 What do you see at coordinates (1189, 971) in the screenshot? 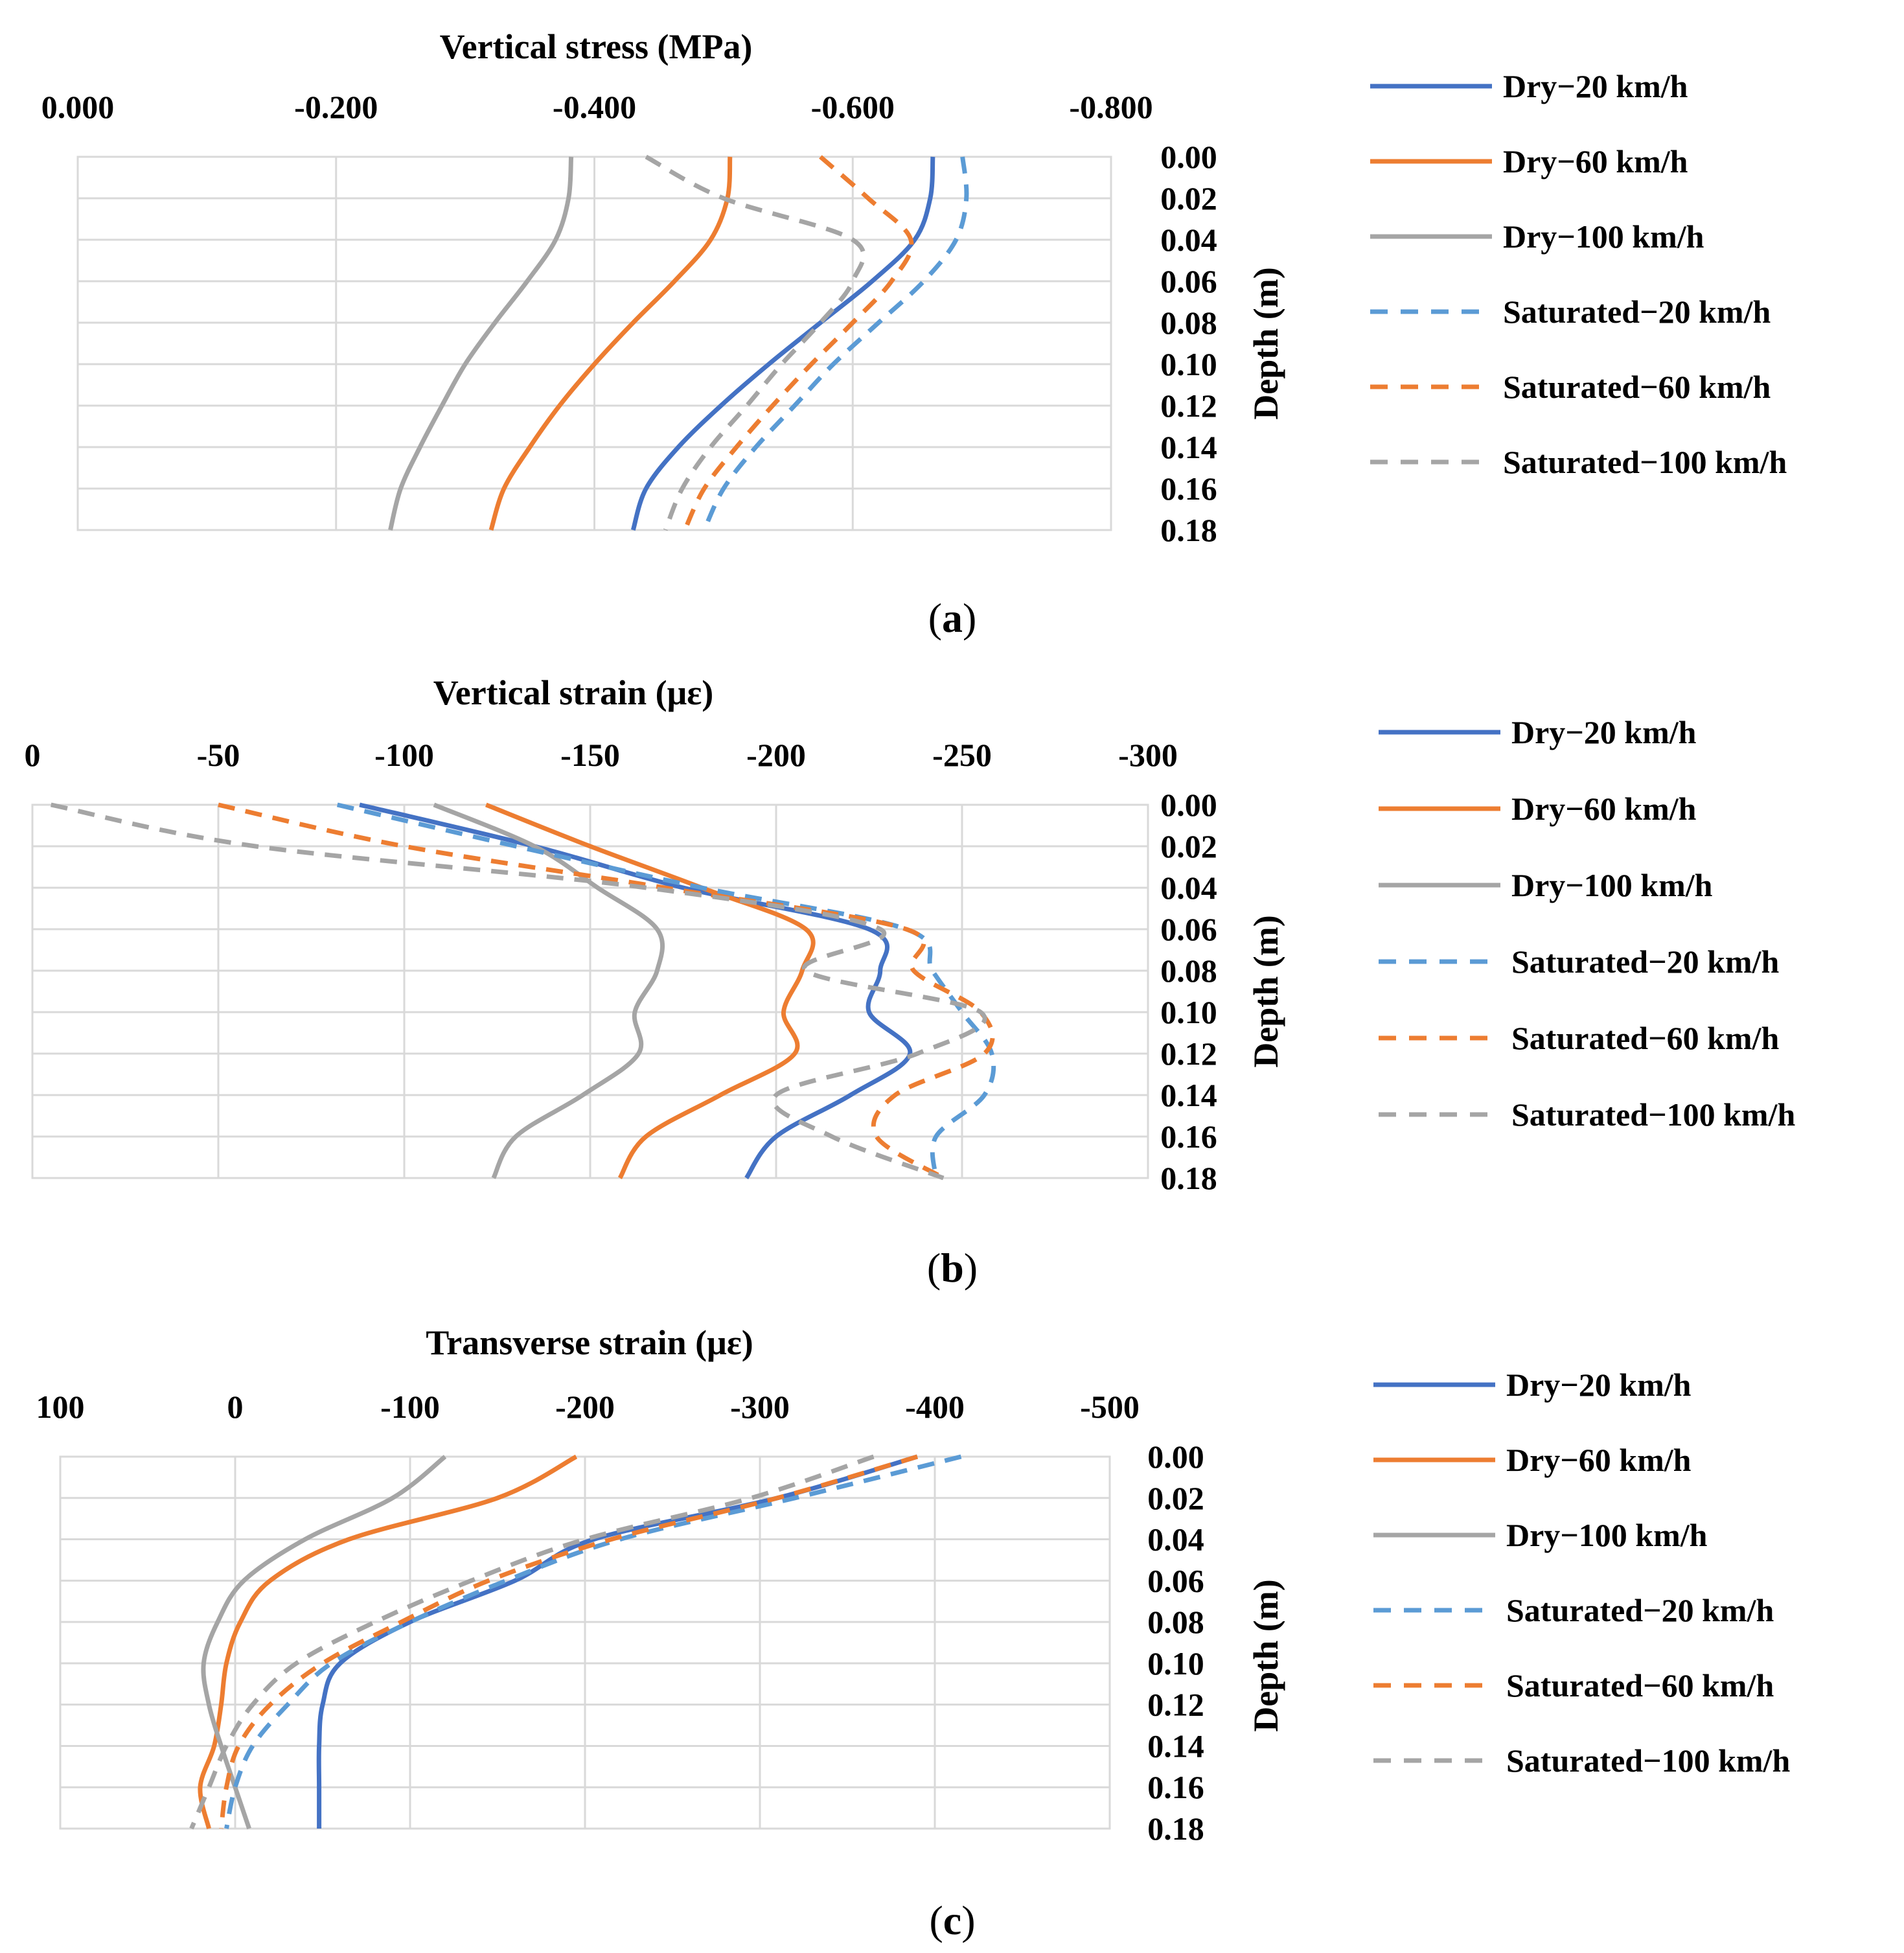
I see `panel-b-y-tick-label: 0.08` at bounding box center [1189, 971].